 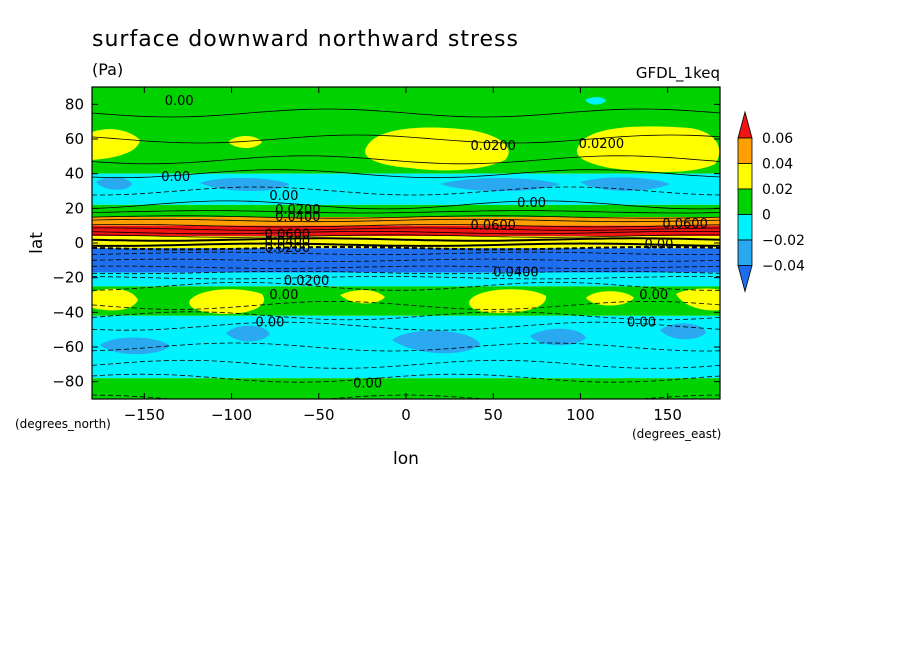 I want to click on x-units-label: (degrees_east), so click(x=676, y=434).